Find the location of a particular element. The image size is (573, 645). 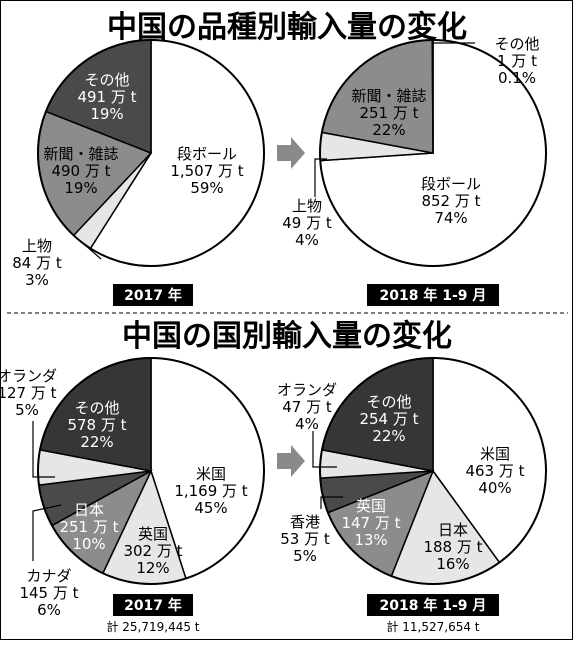

slice-label: 米国 1,169 万 t 45% is located at coordinates (210, 491).